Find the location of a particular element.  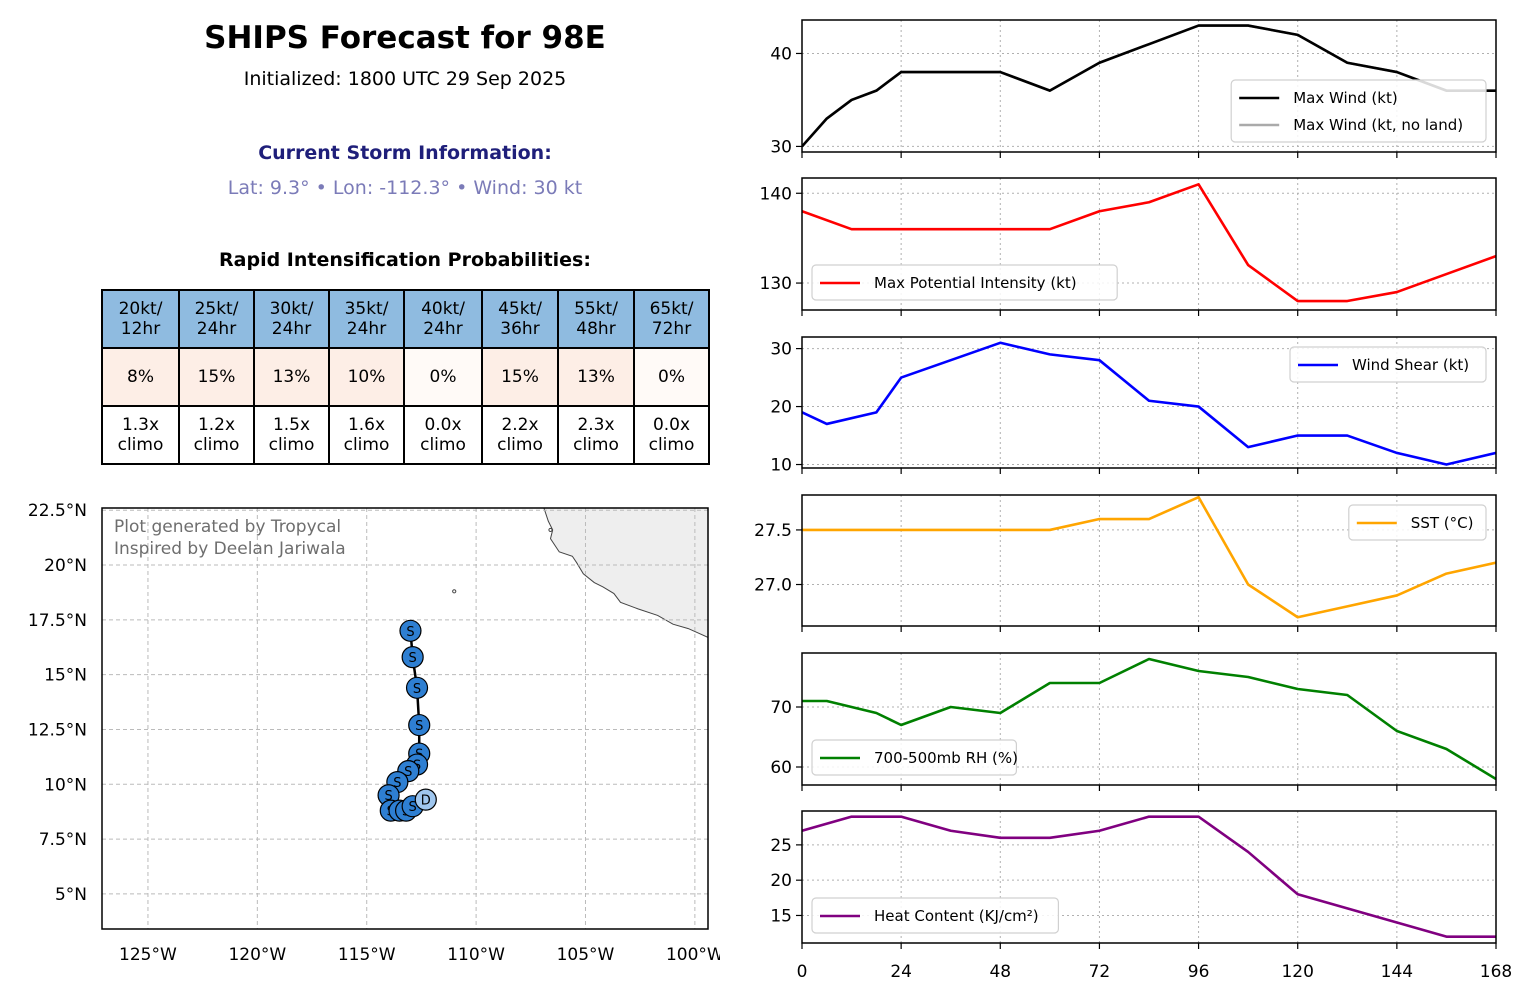

ri-climo-text: 2.2x is located at coordinates (520, 425).